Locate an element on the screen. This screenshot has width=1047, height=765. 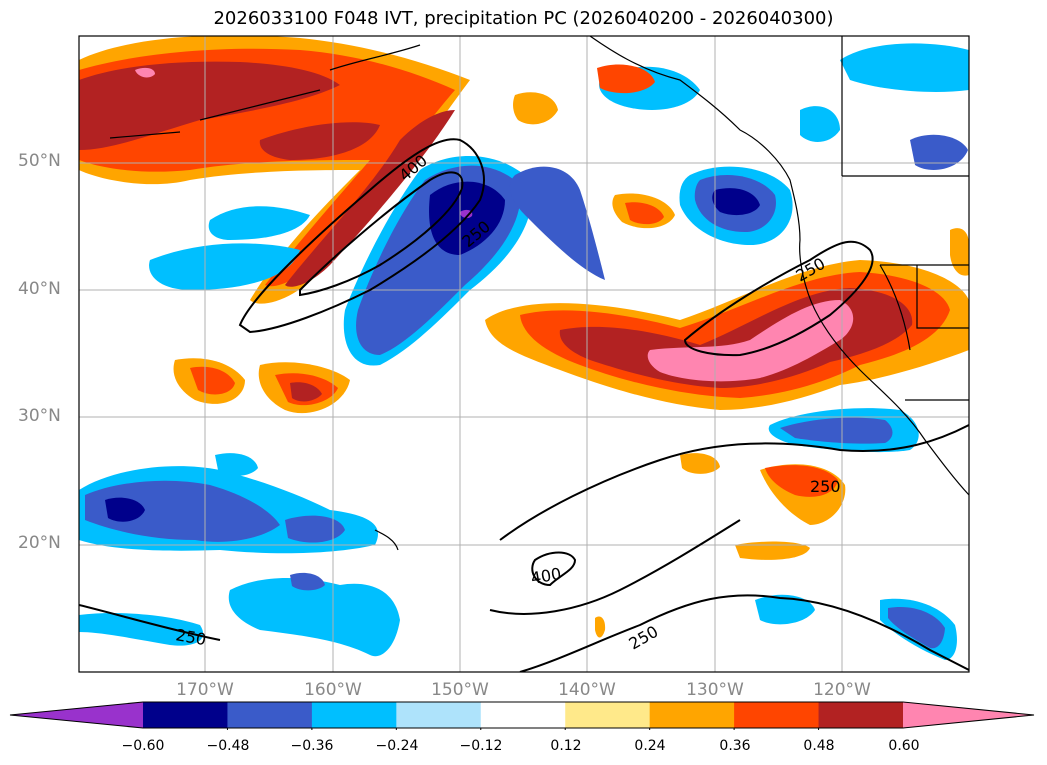
positive-anomaly-northwest is located at coordinates (274, 170).